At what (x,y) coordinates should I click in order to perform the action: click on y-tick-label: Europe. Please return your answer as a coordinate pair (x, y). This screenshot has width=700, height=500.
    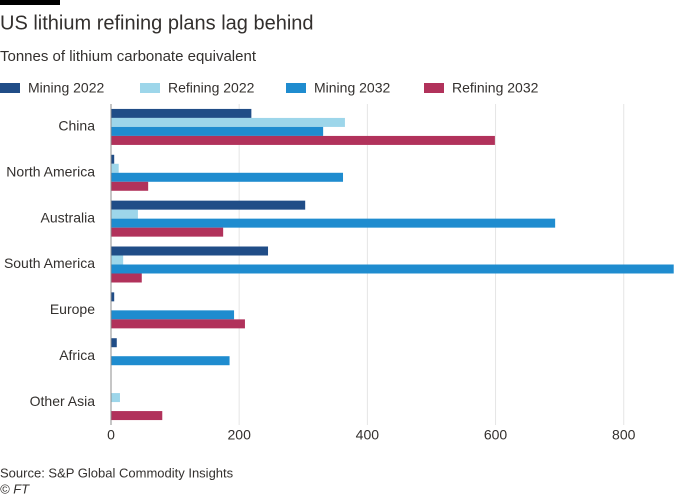
    Looking at the image, I should click on (72, 309).